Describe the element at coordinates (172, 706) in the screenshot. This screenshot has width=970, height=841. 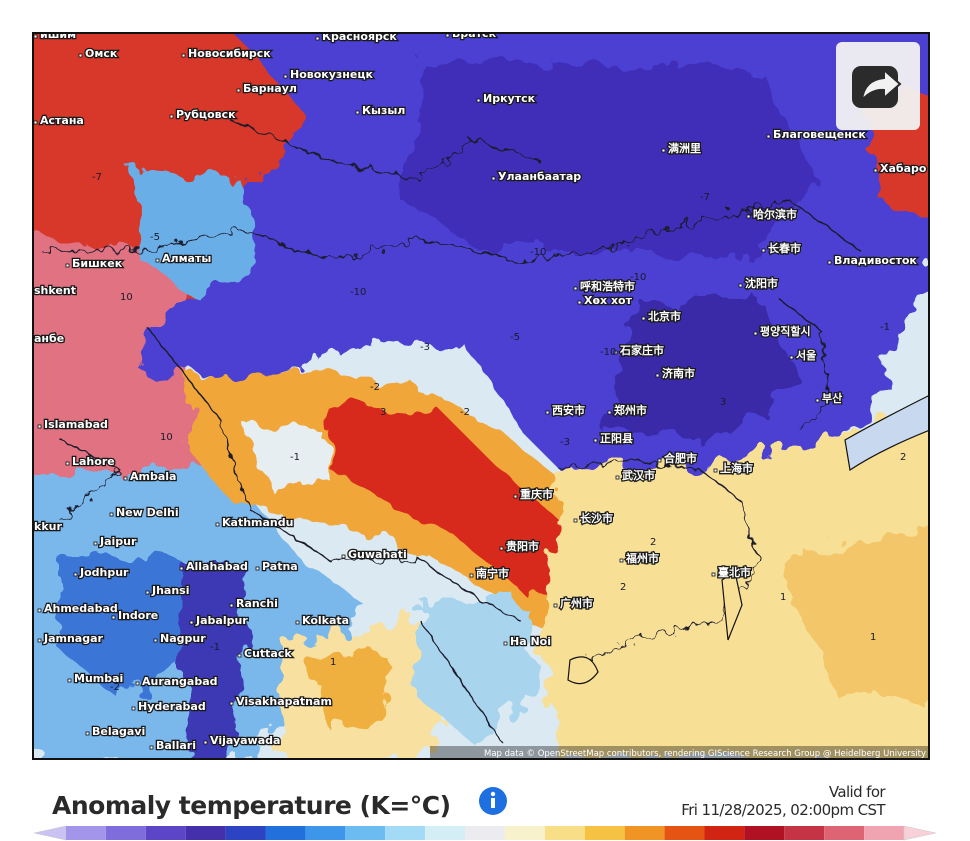
I see `city-label: Hyderabad` at that location.